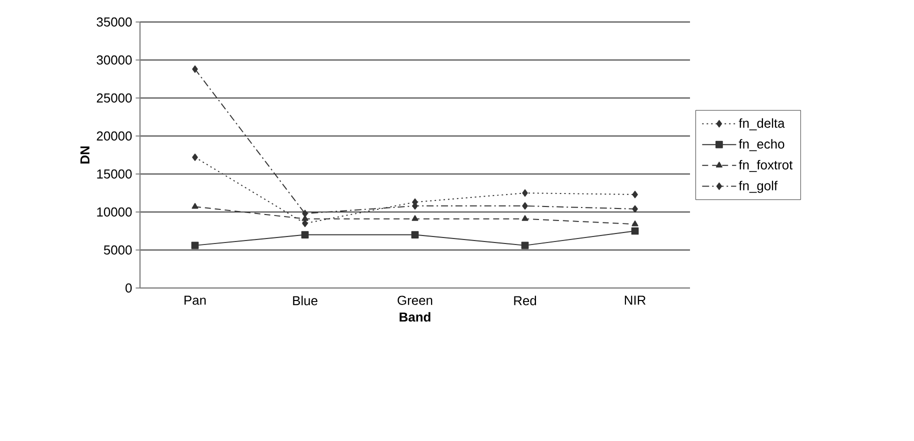 Image resolution: width=914 pixels, height=441 pixels. I want to click on legend-label: fn_delta, so click(761, 124).